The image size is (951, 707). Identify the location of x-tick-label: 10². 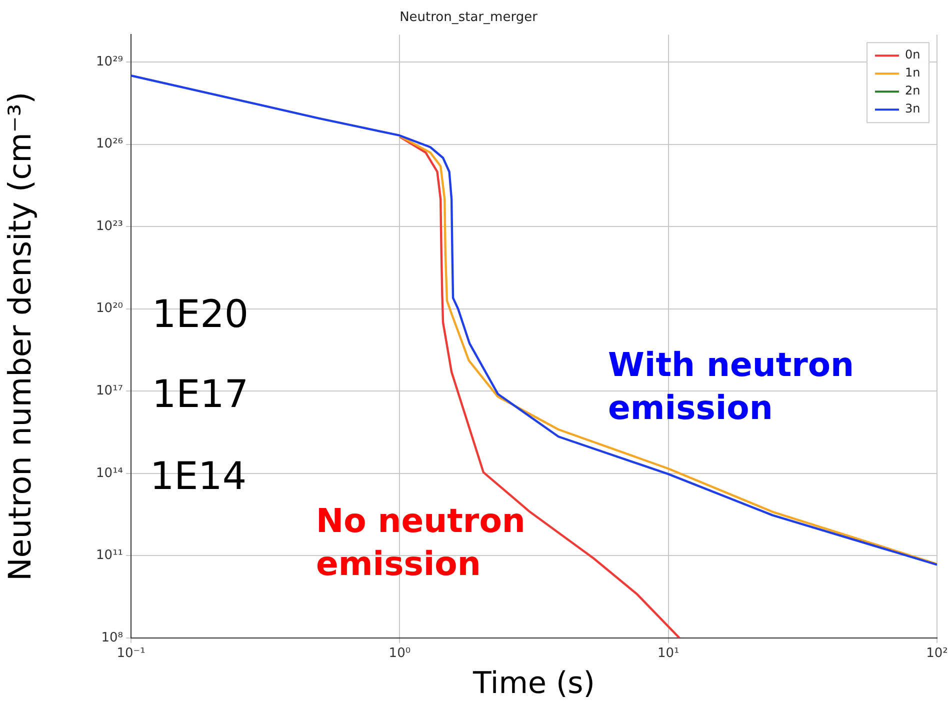
(937, 654).